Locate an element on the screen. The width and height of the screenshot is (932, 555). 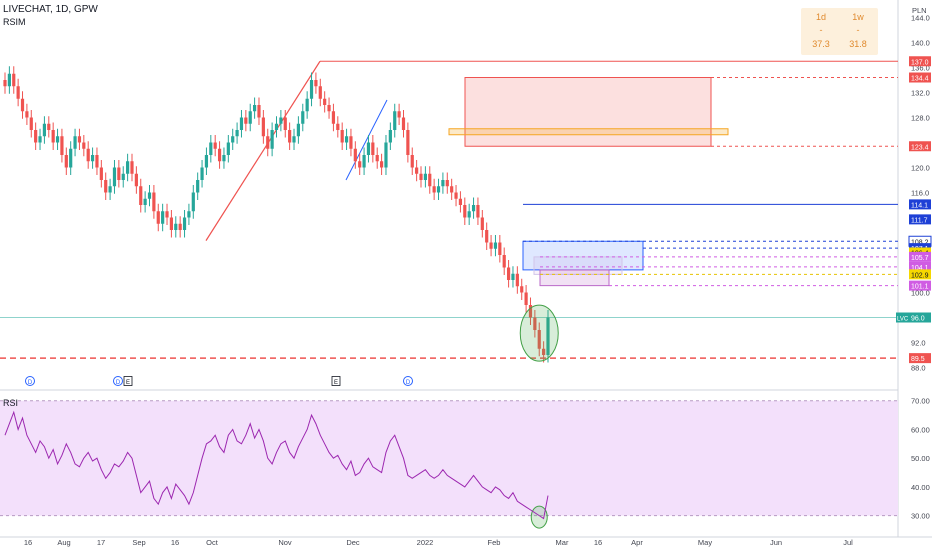
x-tick-label: Mar is located at coordinates (562, 542).